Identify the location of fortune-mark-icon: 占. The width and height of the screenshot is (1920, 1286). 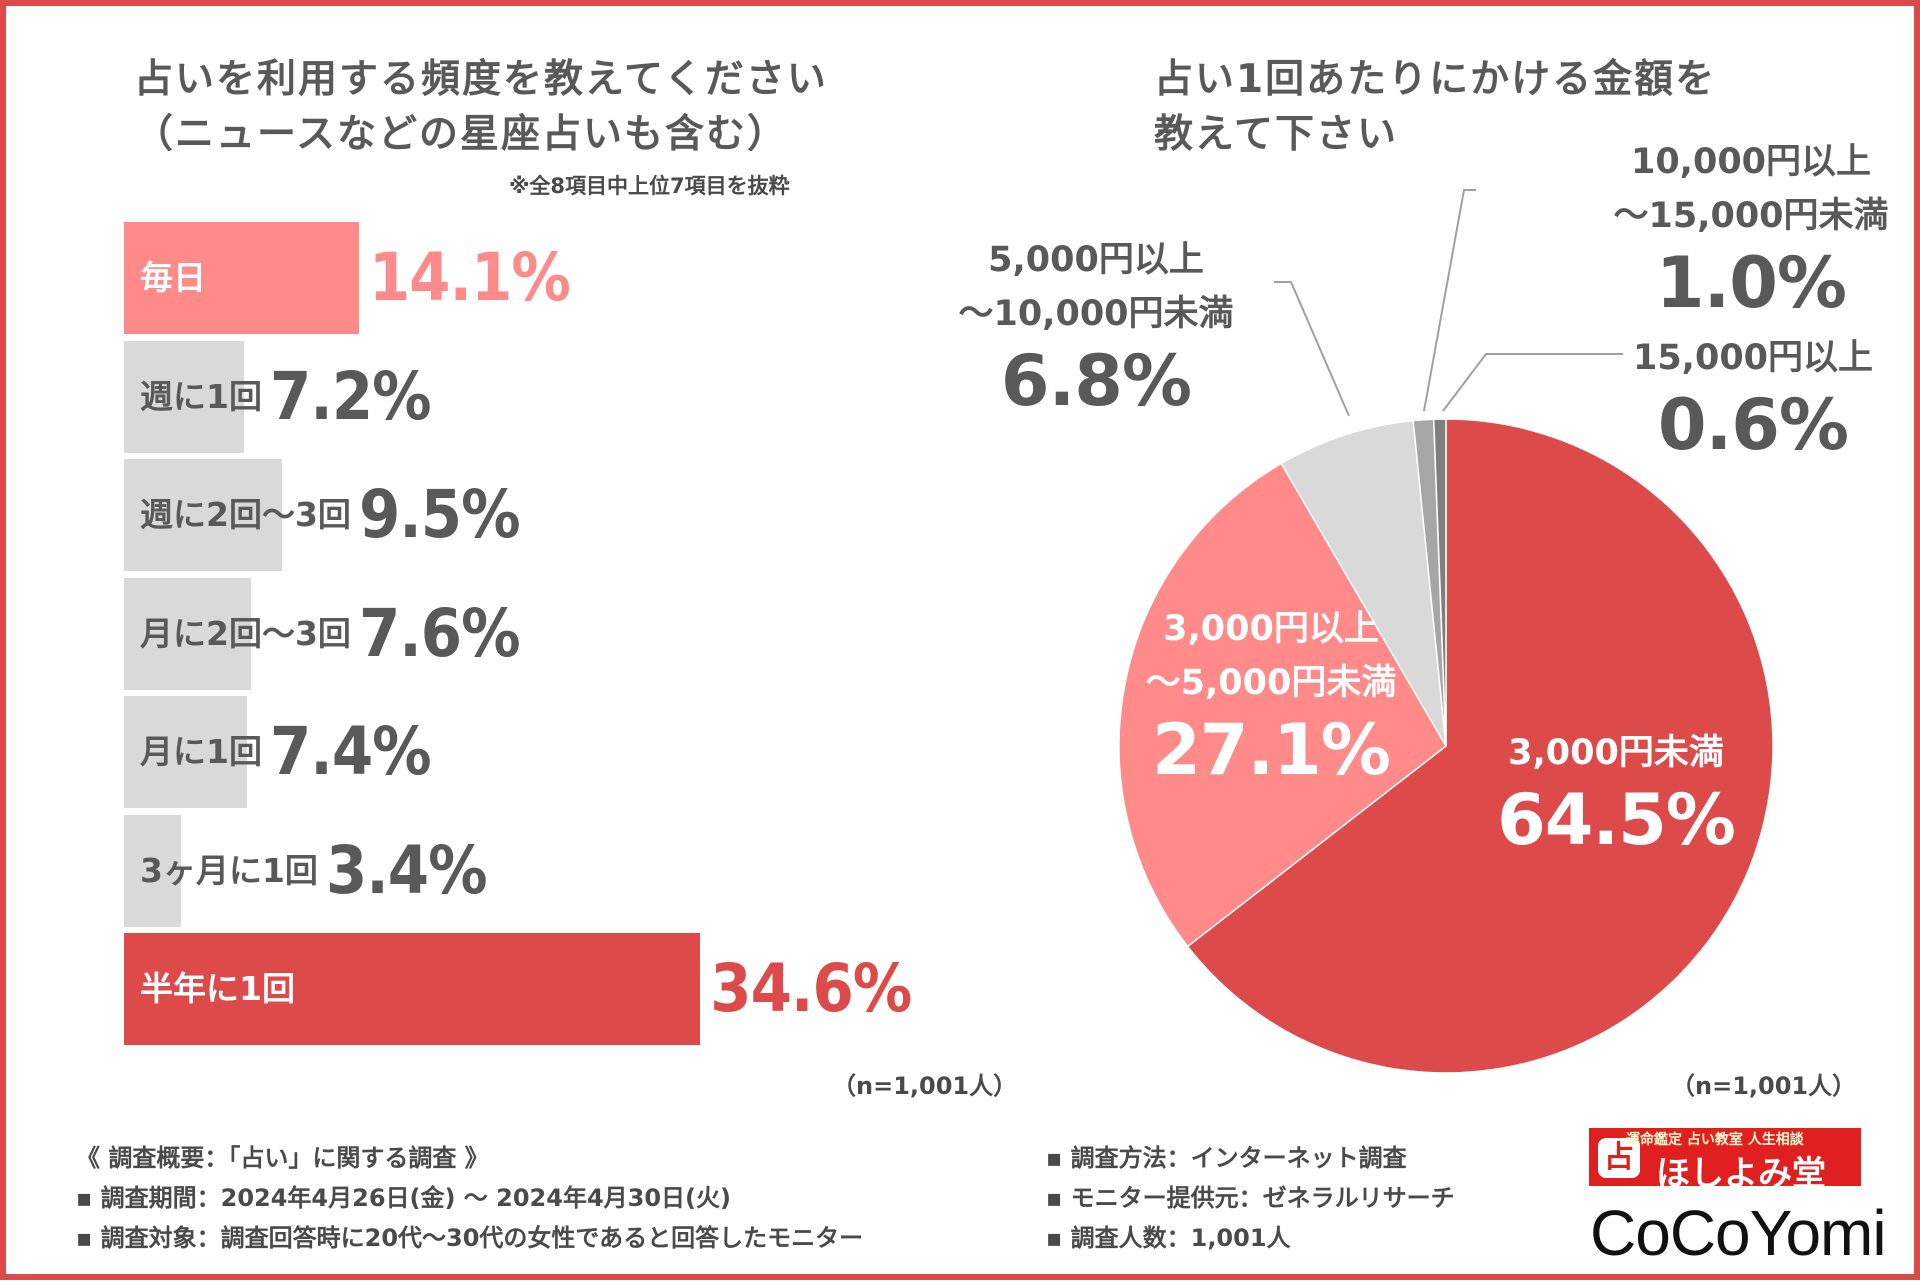
(1619, 1158).